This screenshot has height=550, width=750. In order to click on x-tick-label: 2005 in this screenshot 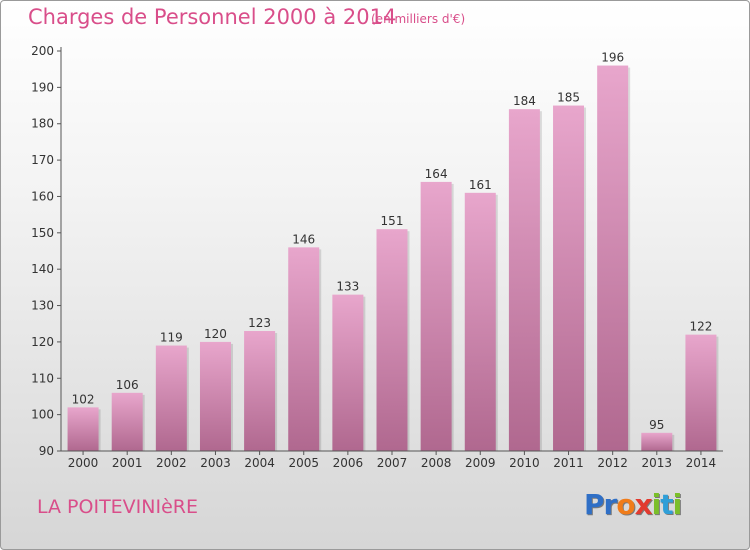, I will do `click(303, 463)`.